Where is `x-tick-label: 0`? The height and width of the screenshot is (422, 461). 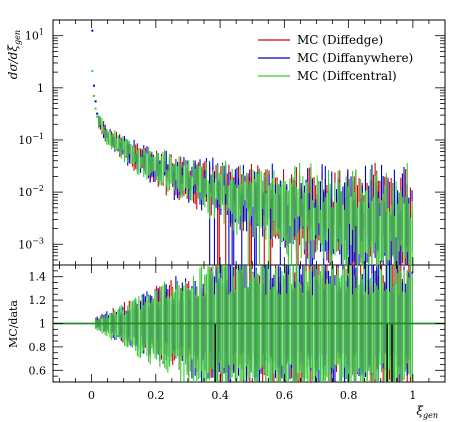
x-tick-label: 0 is located at coordinates (91, 395).